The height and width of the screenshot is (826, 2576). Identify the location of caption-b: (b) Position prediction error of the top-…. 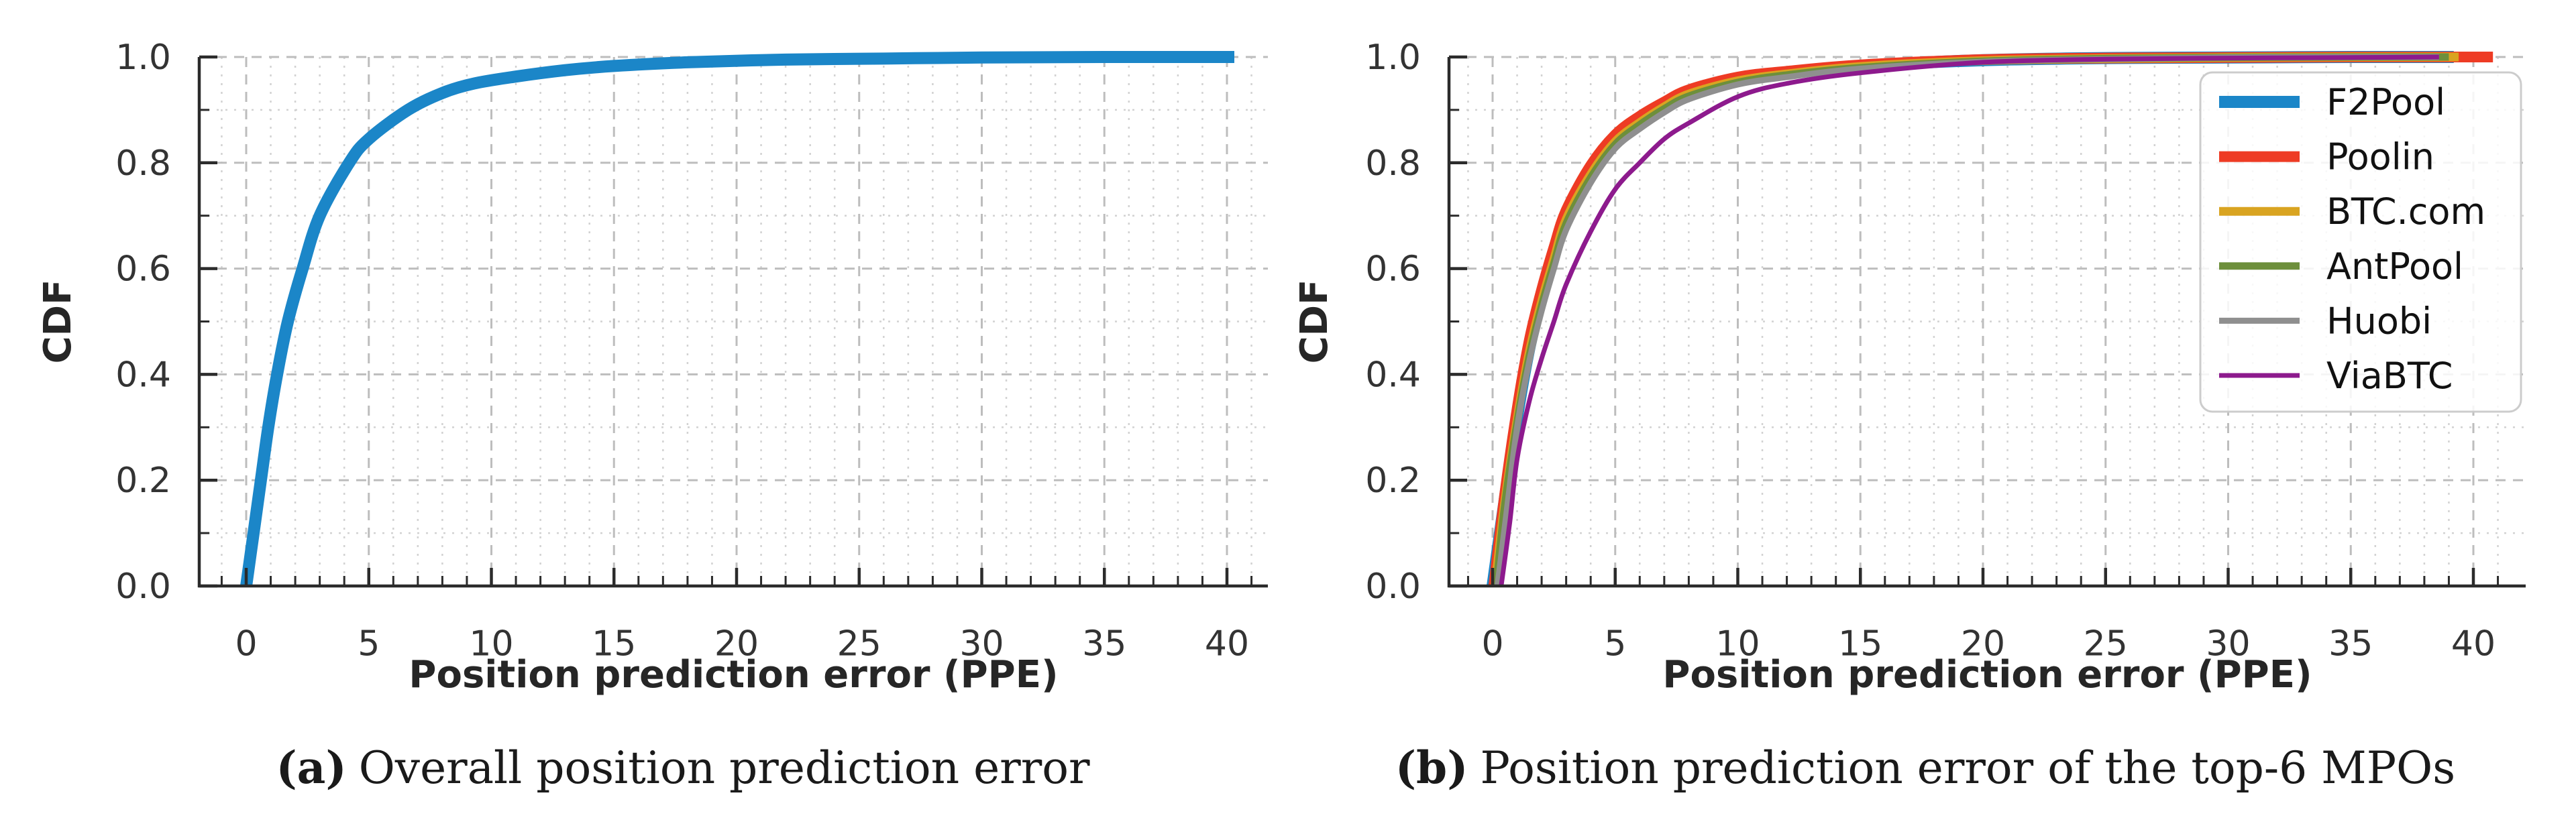
(1925, 768).